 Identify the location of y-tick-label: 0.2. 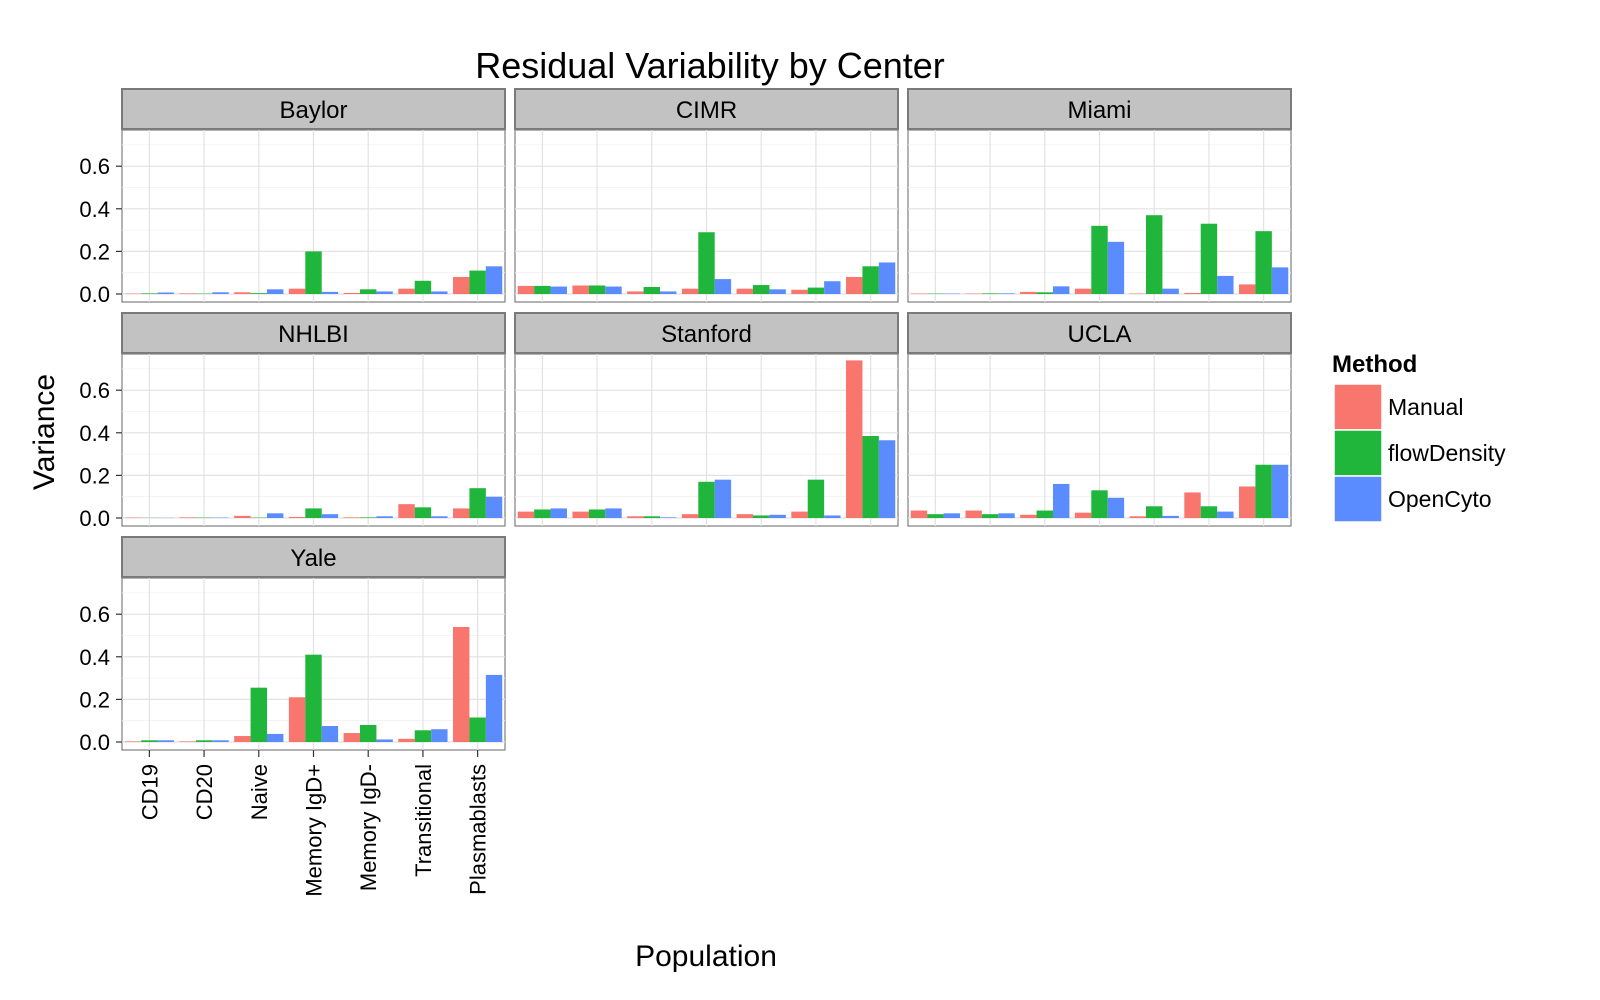
(94, 699).